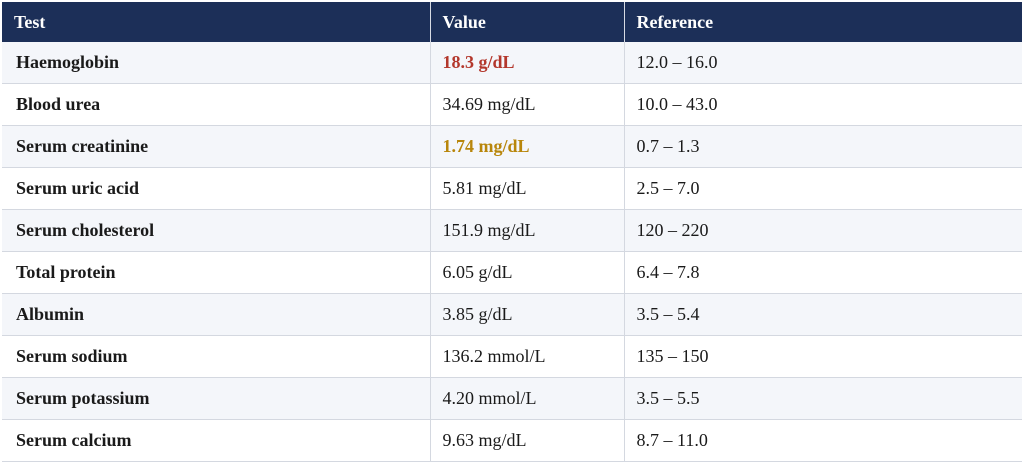 The image size is (1024, 469). I want to click on reference-range-cell: 120 – 220, so click(823, 230).